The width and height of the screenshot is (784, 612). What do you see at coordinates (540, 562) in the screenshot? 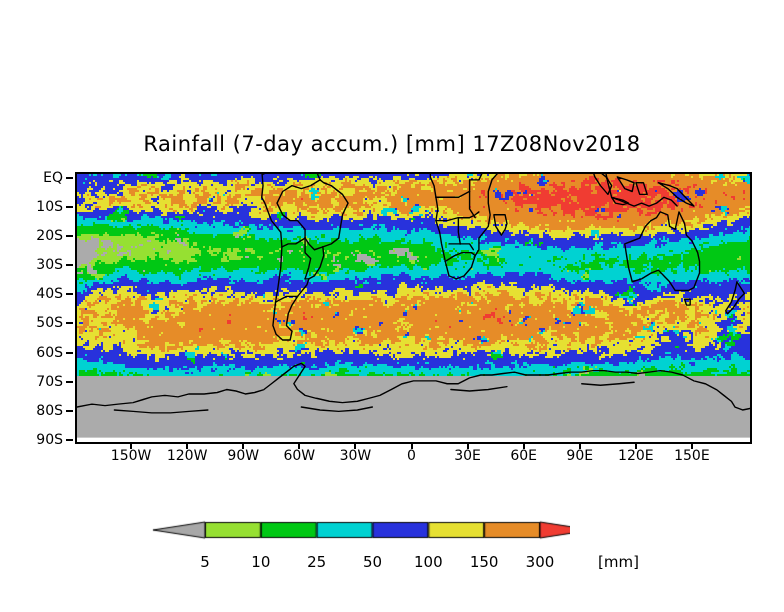
I see `colorbar-tick-label: 300` at bounding box center [540, 562].